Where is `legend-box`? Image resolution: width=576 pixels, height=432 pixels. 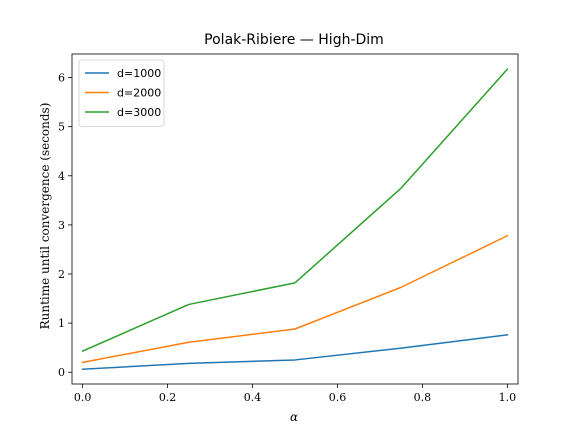
legend-box is located at coordinates (121, 93).